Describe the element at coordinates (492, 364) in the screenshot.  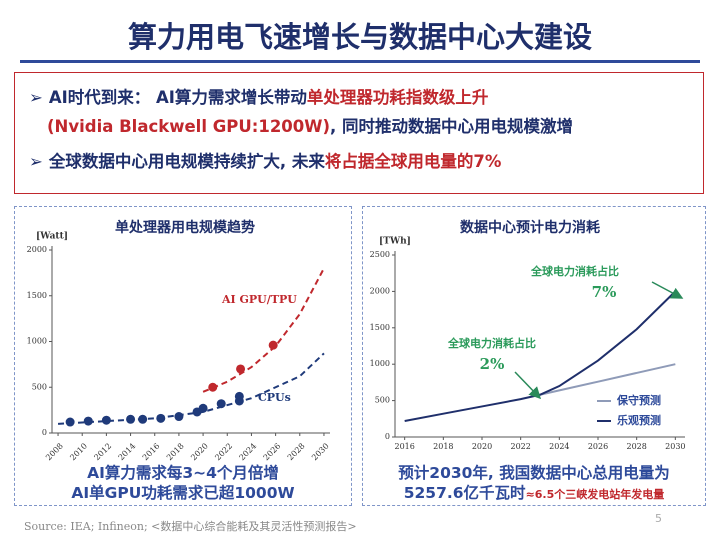
I see `annotation-value: 2%` at that location.